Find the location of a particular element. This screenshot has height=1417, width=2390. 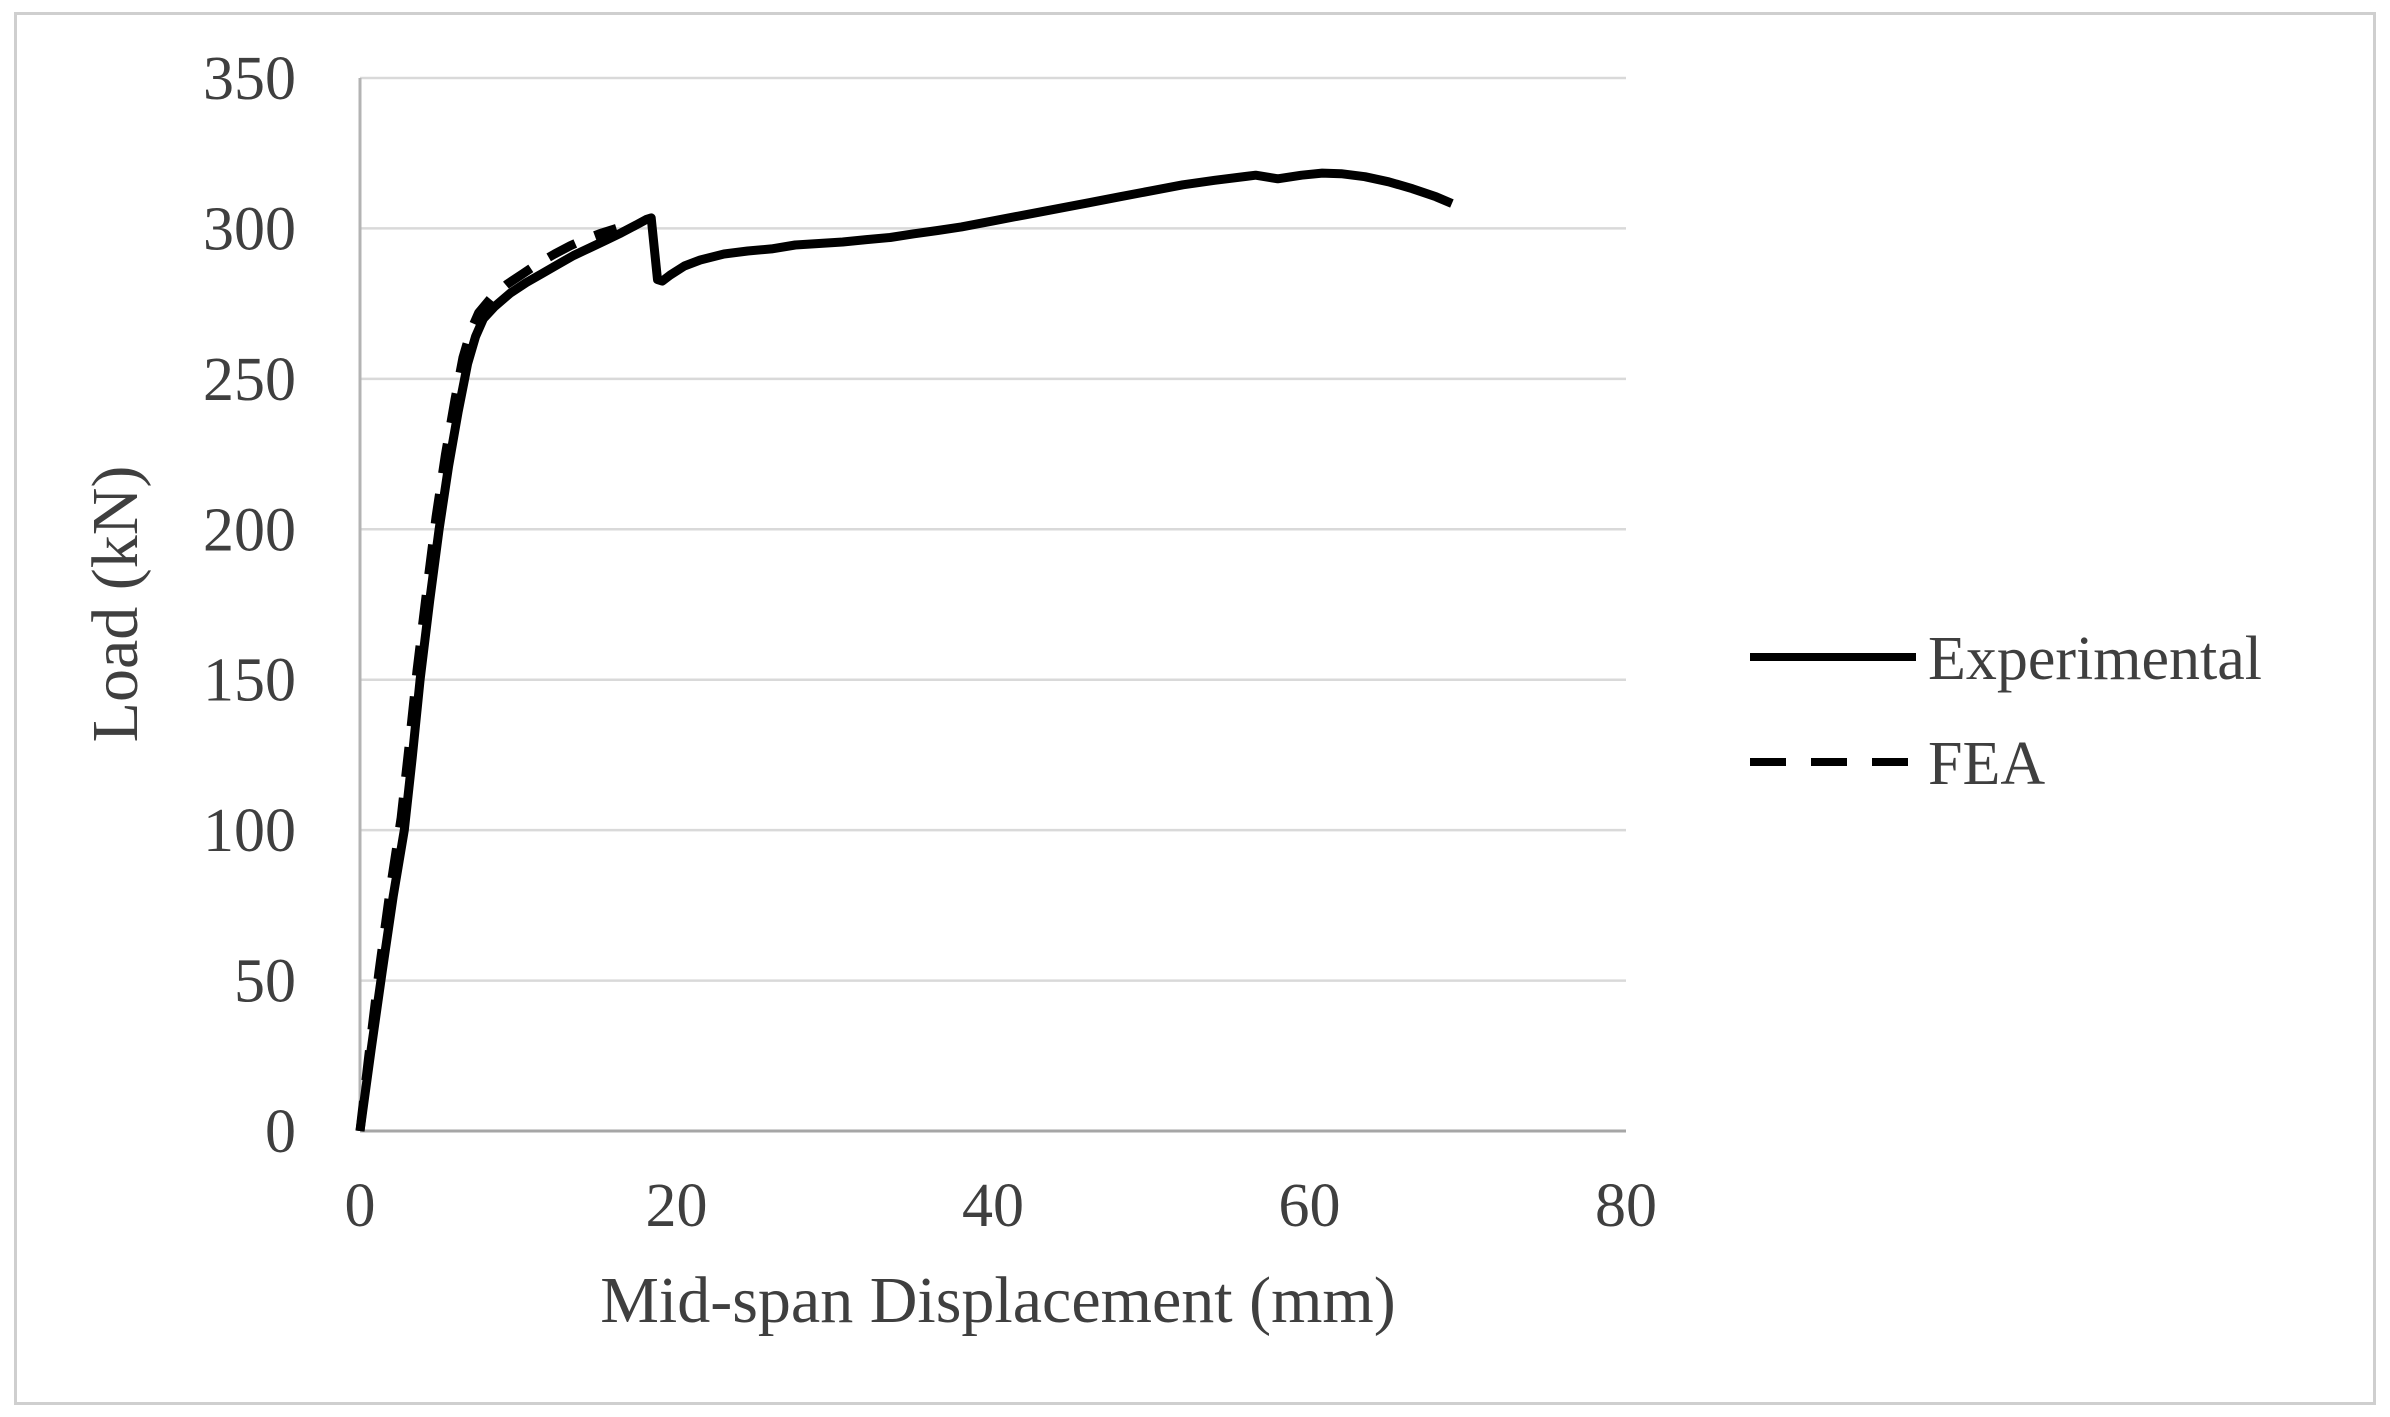

y-tick-350: 350 is located at coordinates (249, 79).